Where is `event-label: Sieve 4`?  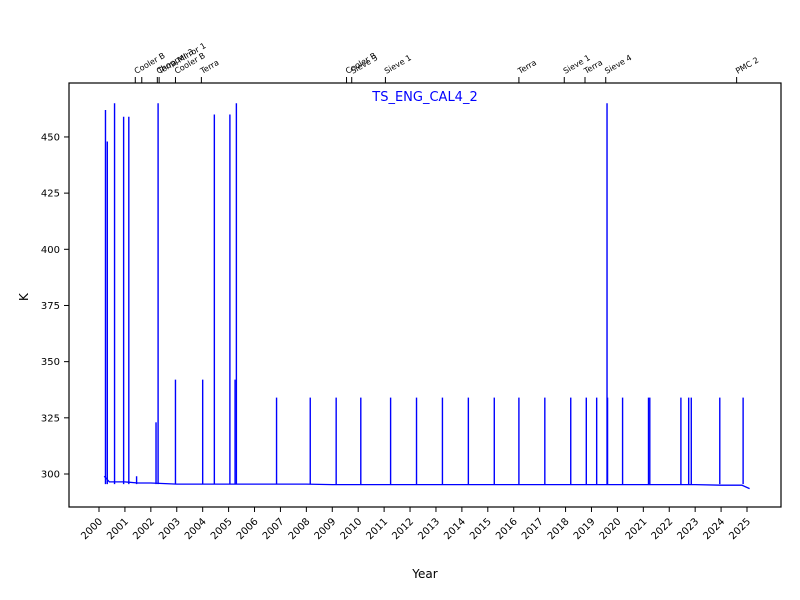 event-label: Sieve 4 is located at coordinates (618, 64).